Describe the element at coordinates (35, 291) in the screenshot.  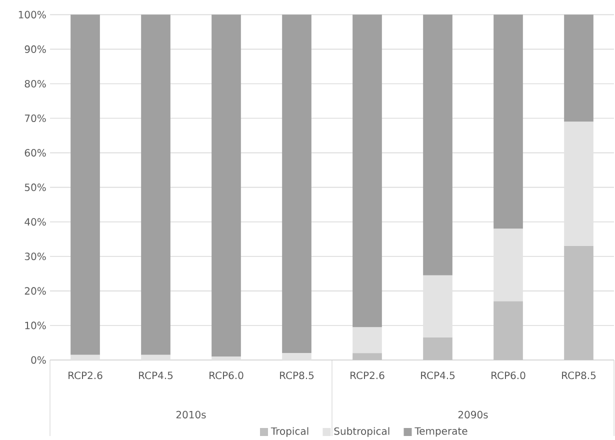
I see `y-tick-label: 20%` at that location.